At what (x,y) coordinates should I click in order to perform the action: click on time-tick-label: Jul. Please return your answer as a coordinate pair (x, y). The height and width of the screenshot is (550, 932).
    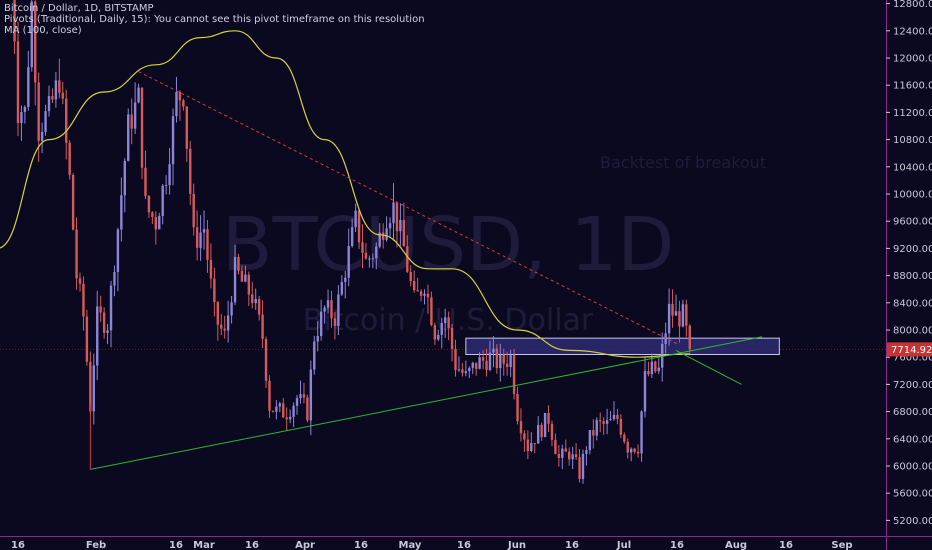
    Looking at the image, I should click on (623, 545).